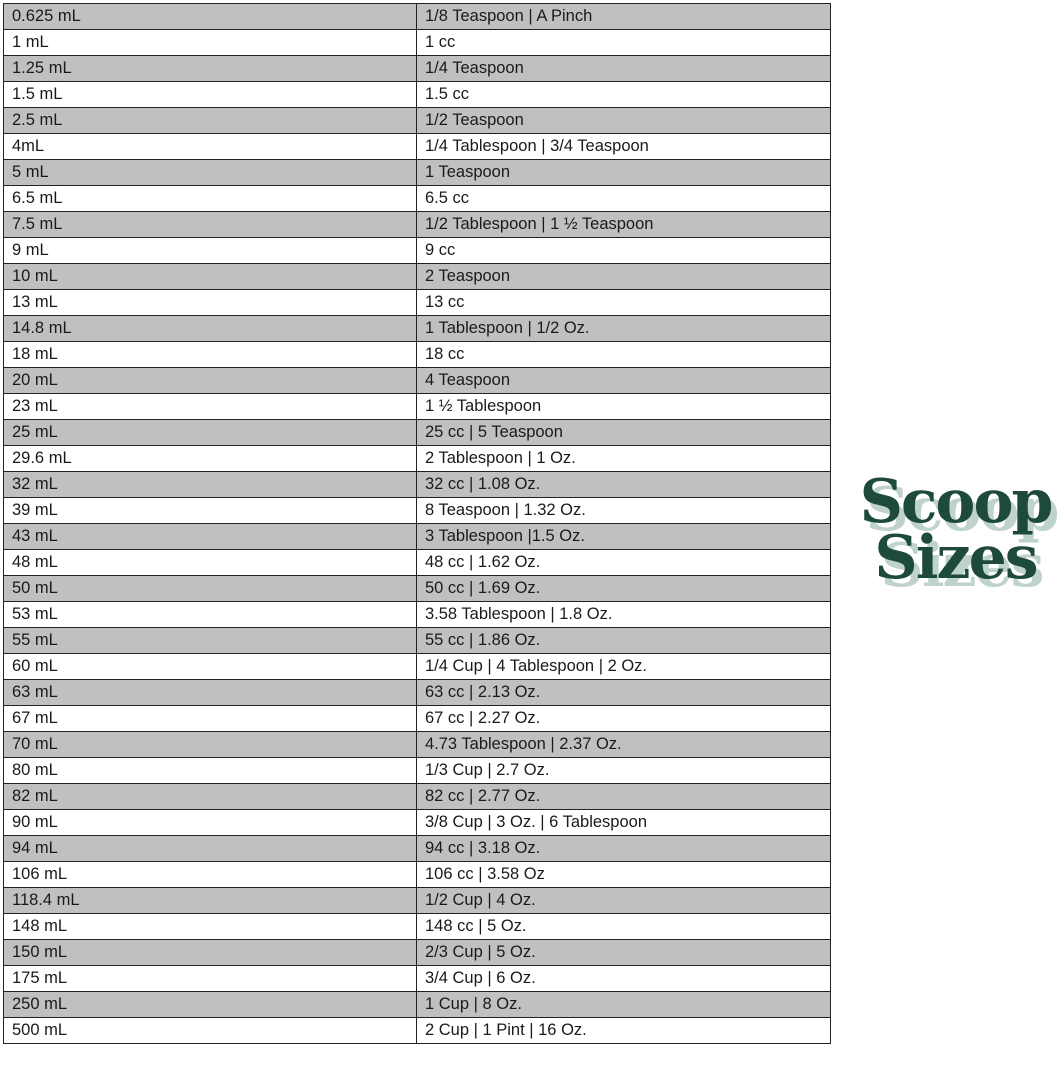 Image resolution: width=1063 pixels, height=1080 pixels. What do you see at coordinates (210, 640) in the screenshot?
I see `metric-volume-cell: 55 mL` at bounding box center [210, 640].